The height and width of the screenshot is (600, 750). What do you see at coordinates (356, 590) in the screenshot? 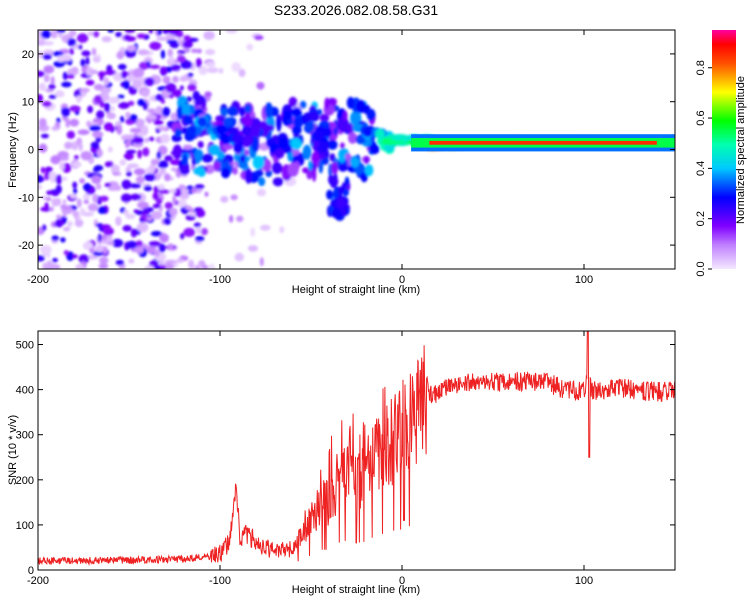
I see `snr-x-label: Height of straight line (km)` at bounding box center [356, 590].